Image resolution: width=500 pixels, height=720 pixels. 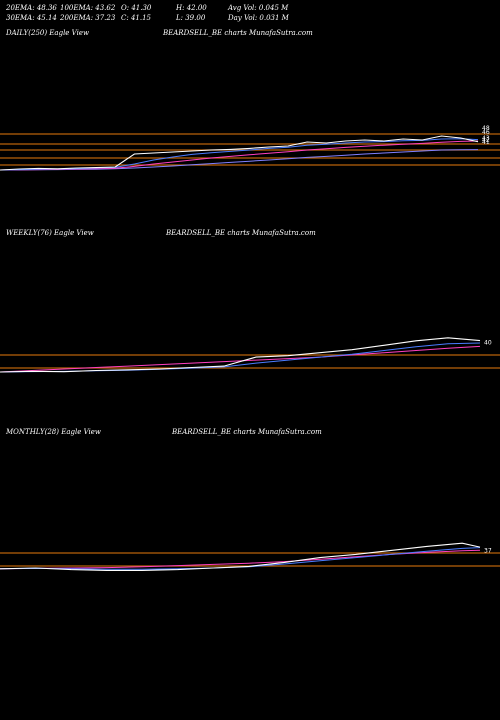 What do you see at coordinates (258, 18) in the screenshot?
I see `day-vol-stat: Day Vol: 0.031 M` at bounding box center [258, 18].